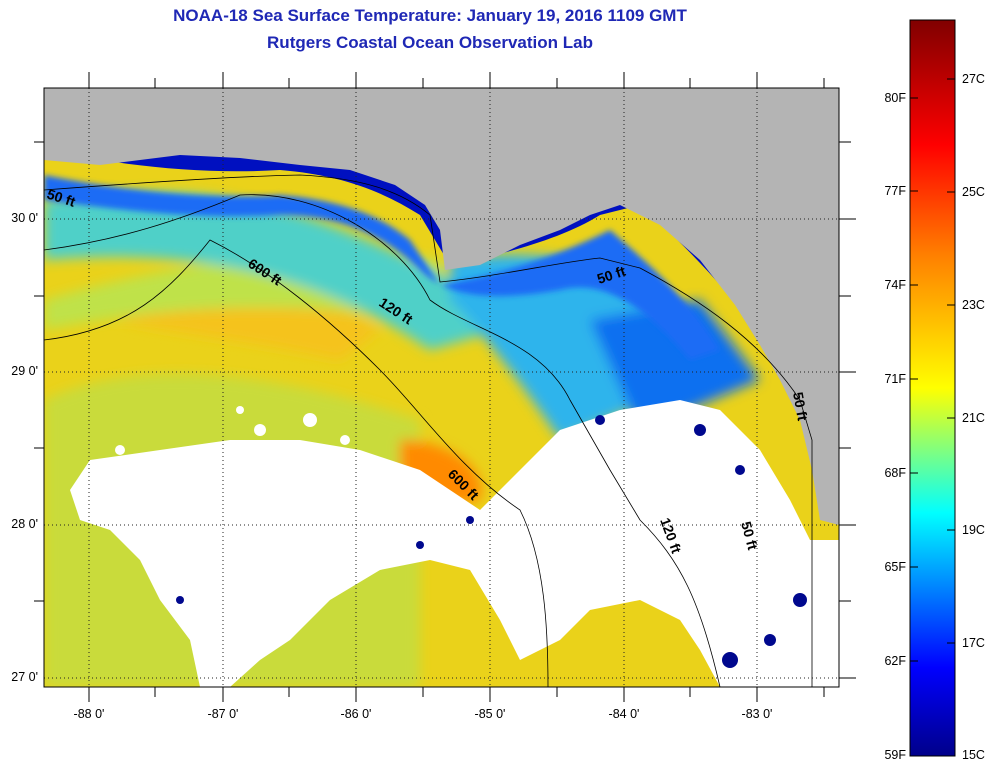  Describe the element at coordinates (973, 418) in the screenshot. I see `colorbar-c-21: 21C` at that location.